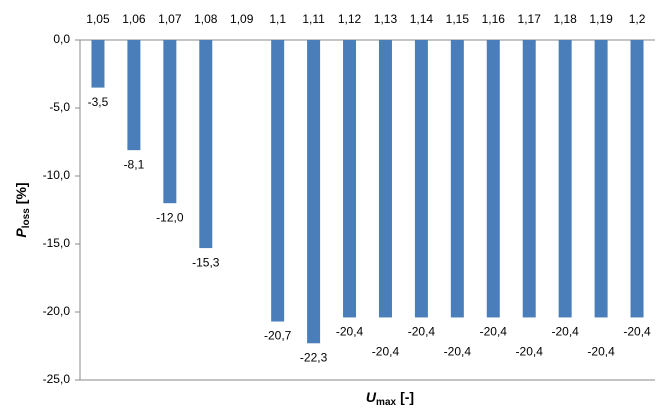  I want to click on value-label: -20,7, so click(278, 336).